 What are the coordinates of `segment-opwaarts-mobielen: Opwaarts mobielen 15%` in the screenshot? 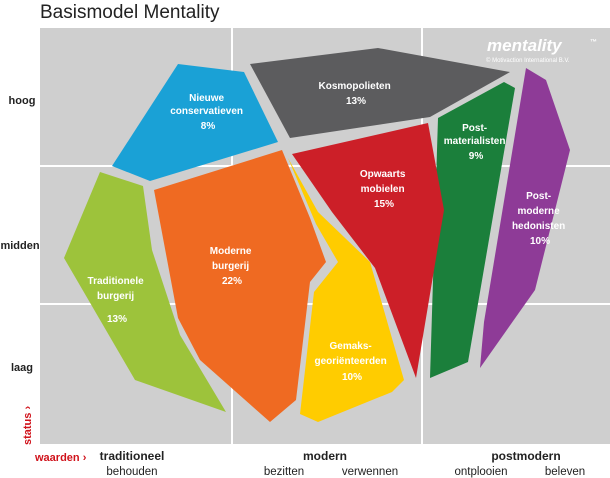 It's located at (368, 250).